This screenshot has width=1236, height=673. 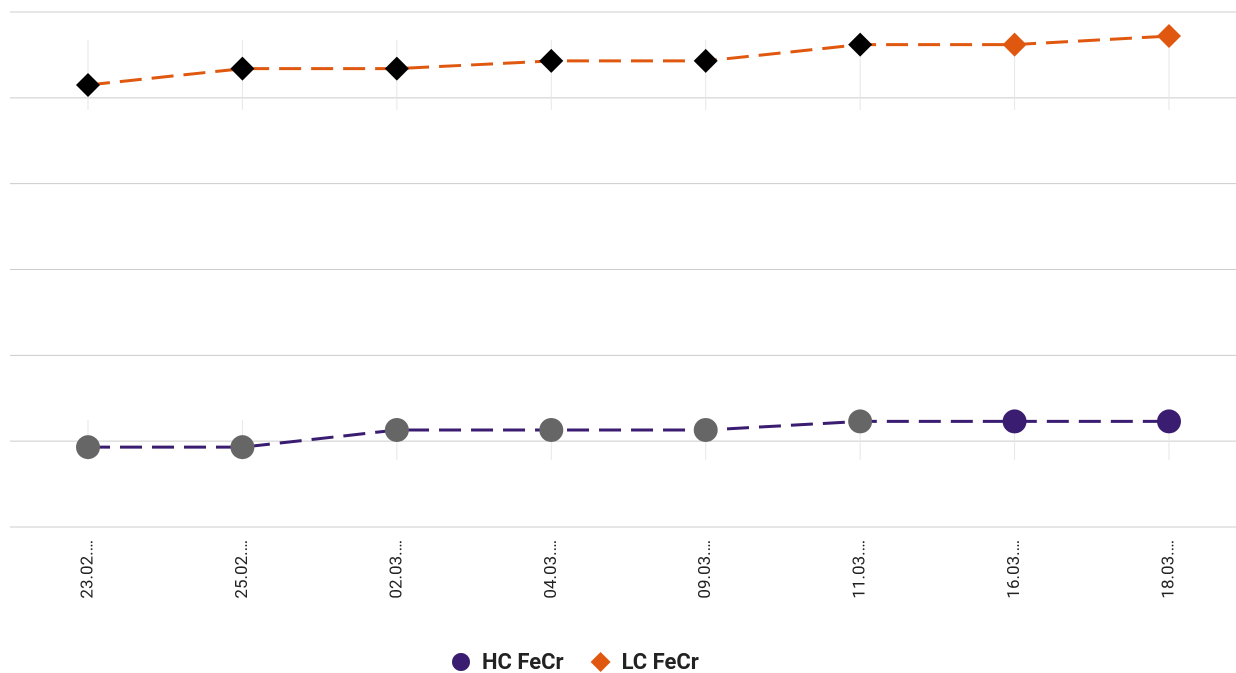 I want to click on legend-label: HC FeCr, so click(x=523, y=661).